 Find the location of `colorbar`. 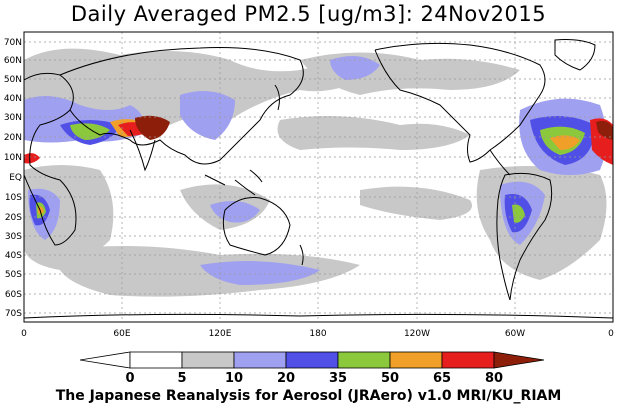

colorbar is located at coordinates (312, 360).